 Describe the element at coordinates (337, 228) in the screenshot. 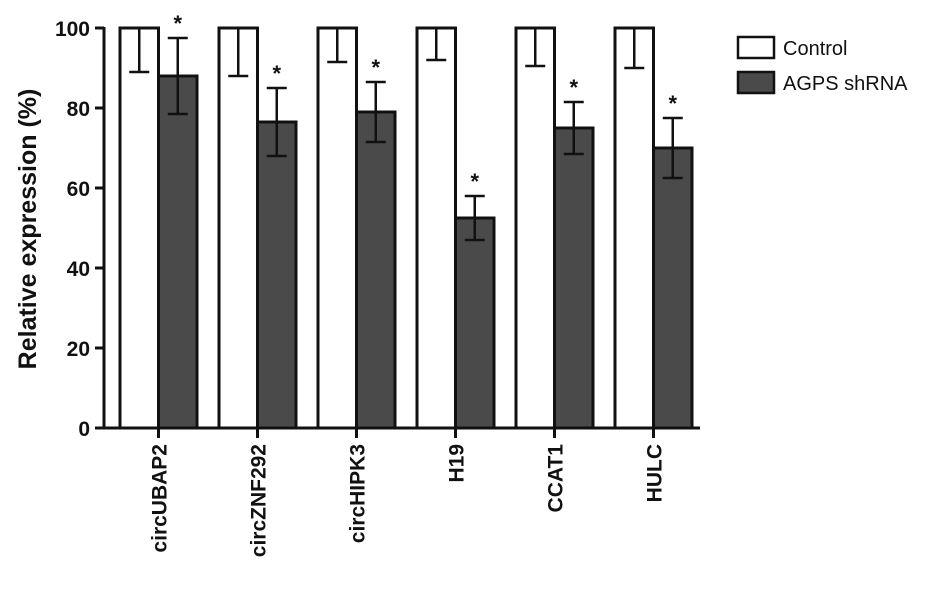

I see `bar-control-circHIPK3` at that location.